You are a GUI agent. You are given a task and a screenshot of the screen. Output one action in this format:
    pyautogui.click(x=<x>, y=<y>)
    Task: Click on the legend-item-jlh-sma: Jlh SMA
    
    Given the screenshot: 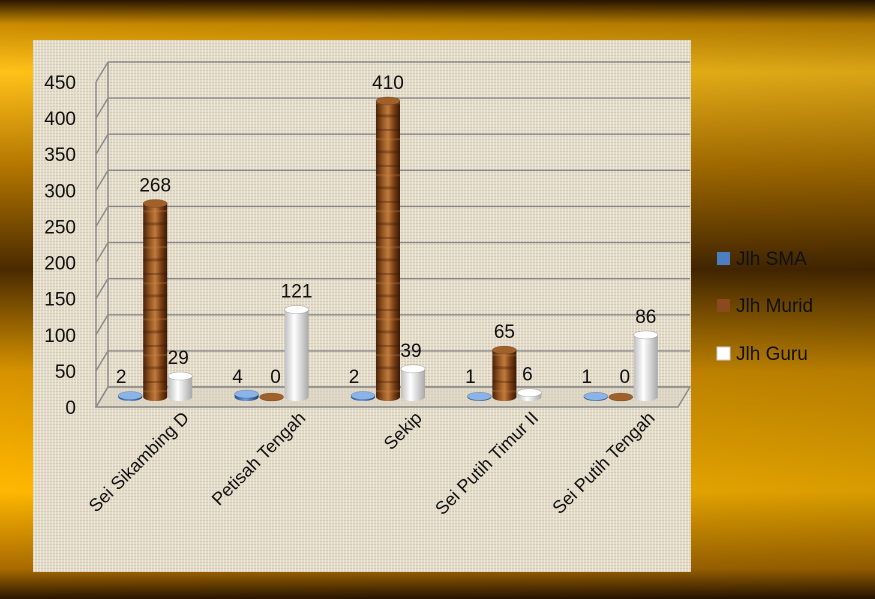 What is the action you would take?
    pyautogui.click(x=762, y=259)
    